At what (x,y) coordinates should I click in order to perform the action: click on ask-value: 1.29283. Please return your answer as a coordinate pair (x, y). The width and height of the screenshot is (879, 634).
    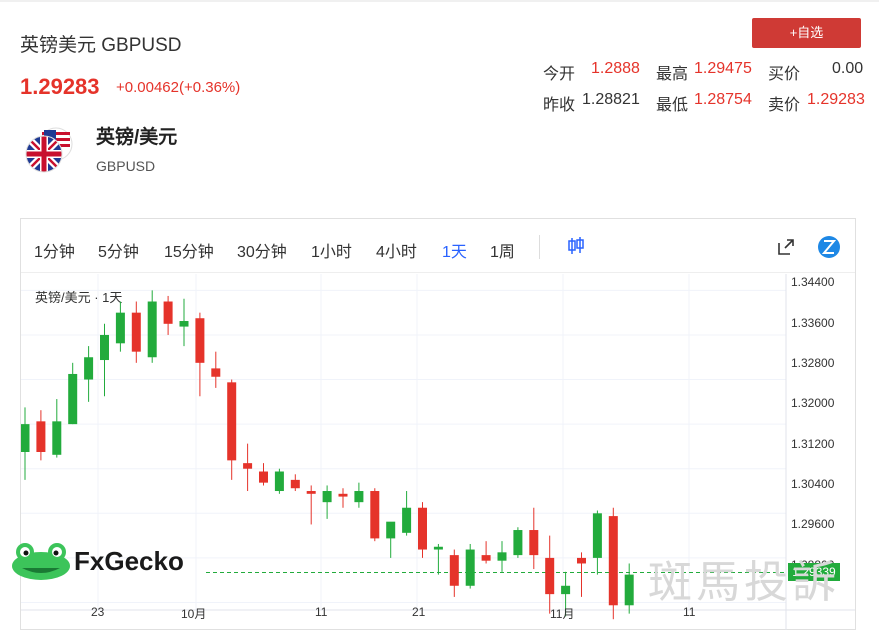
    Looking at the image, I should click on (836, 99).